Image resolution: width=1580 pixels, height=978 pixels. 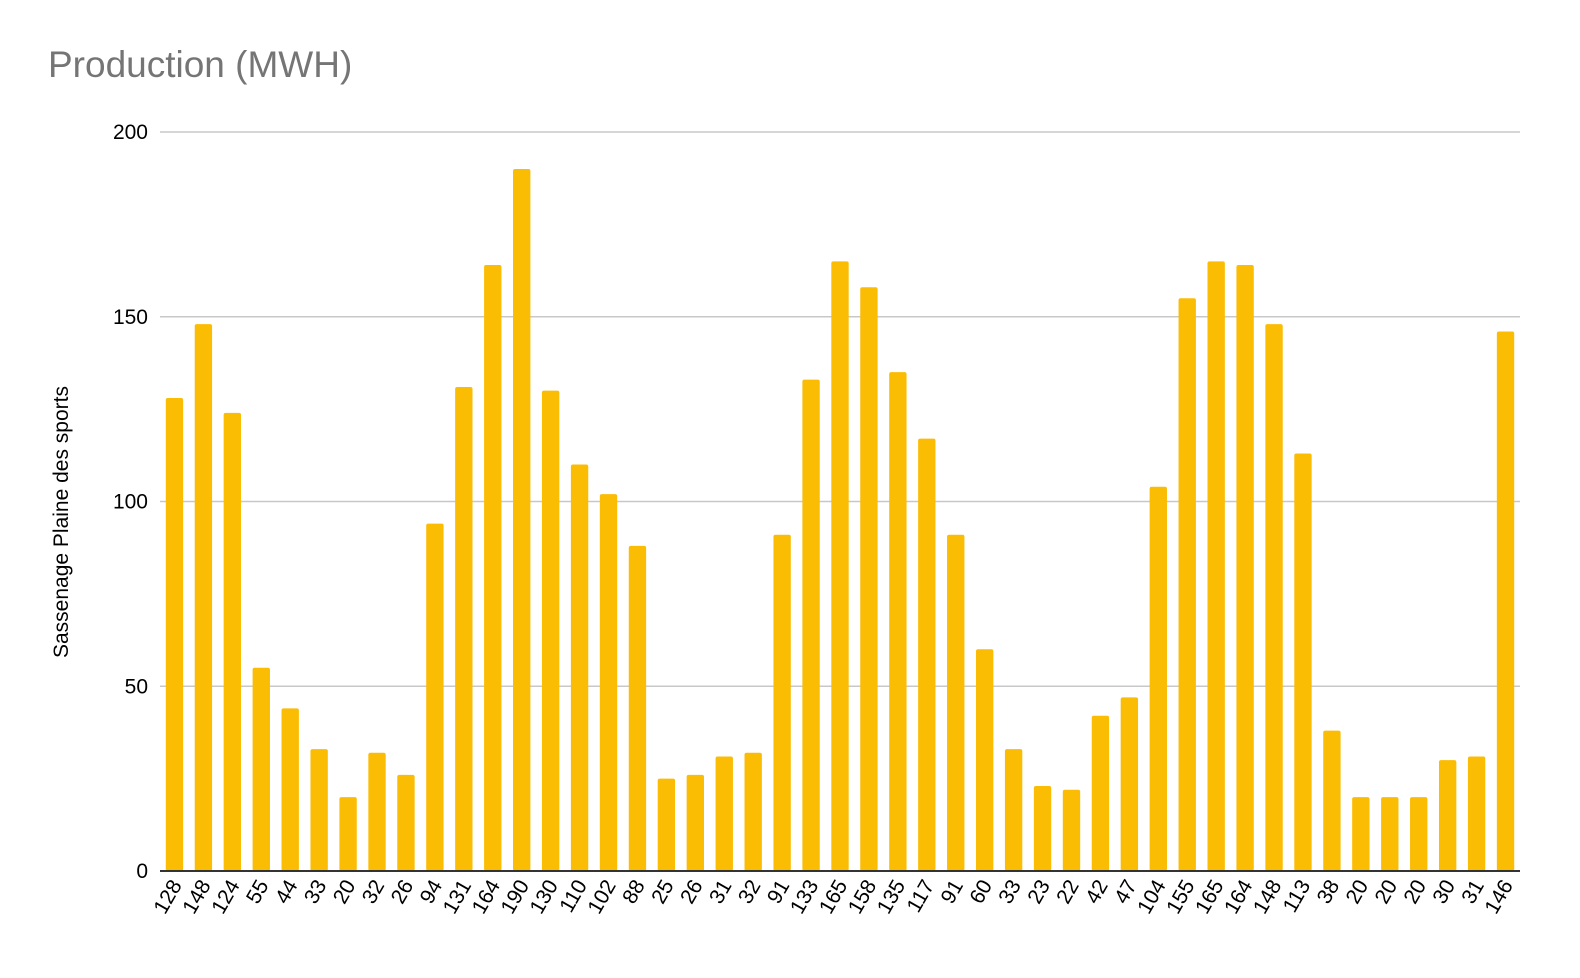 What do you see at coordinates (226, 897) in the screenshot?
I see `x-tick-label: 124` at bounding box center [226, 897].